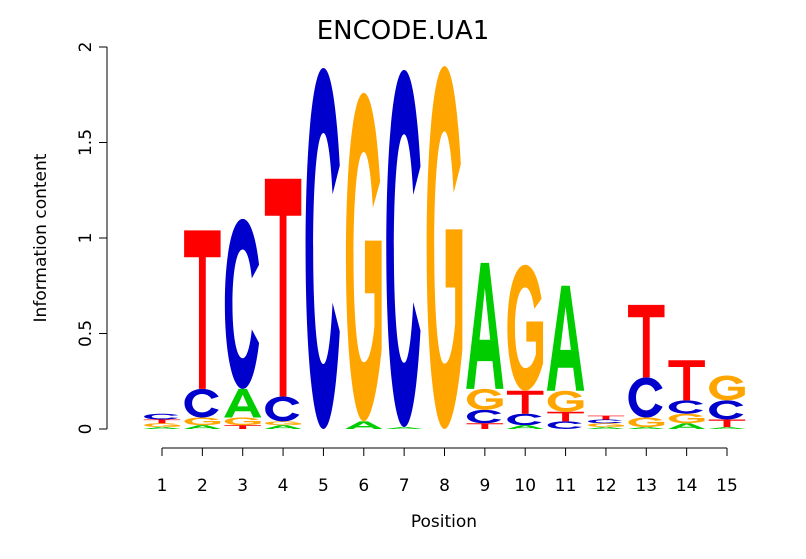 This screenshot has height=559, width=806. Describe the element at coordinates (566, 486) in the screenshot. I see `x-tick-label: 11` at that location.